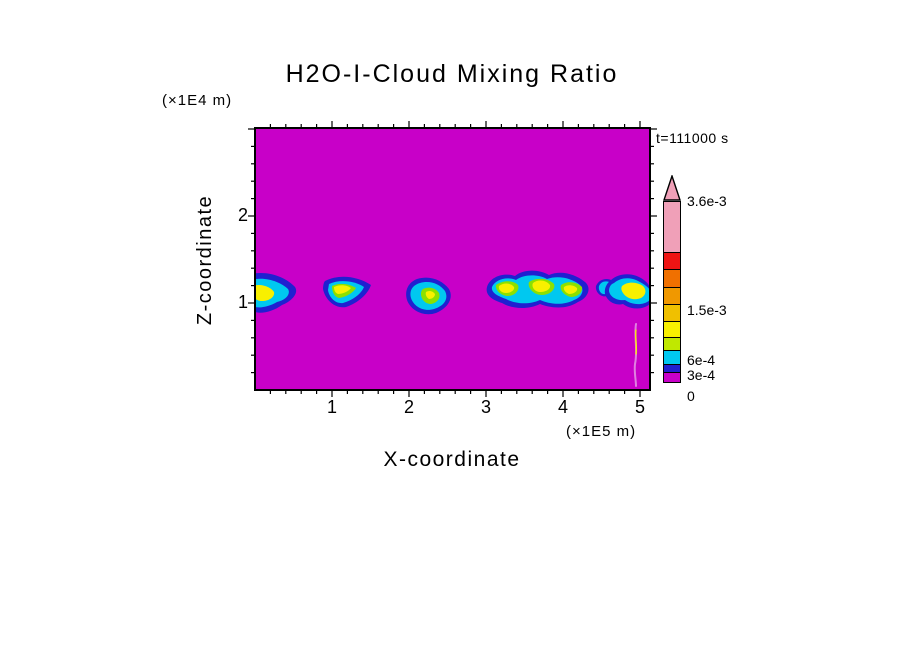 The width and height of the screenshot is (904, 654). What do you see at coordinates (570, 289) in the screenshot?
I see `cloud-4-core-c` at bounding box center [570, 289].